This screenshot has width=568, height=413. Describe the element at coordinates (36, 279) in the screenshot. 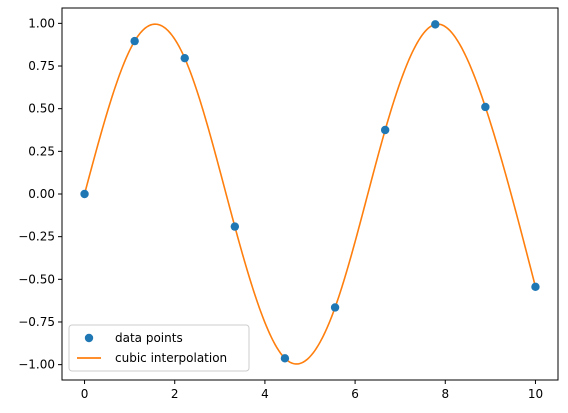

I see `y-tick-label: −0.50` at that location.